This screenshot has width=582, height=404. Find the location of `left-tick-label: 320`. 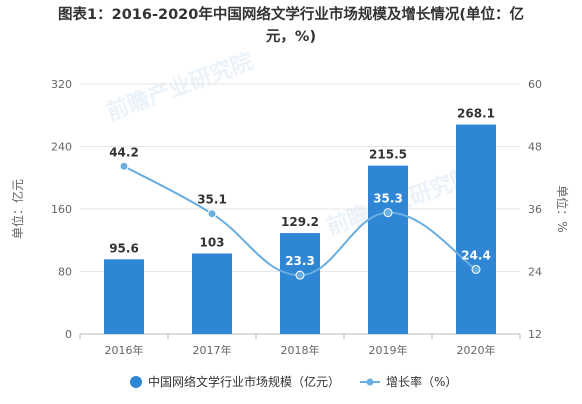

left-tick-label: 320 is located at coordinates (61, 84).